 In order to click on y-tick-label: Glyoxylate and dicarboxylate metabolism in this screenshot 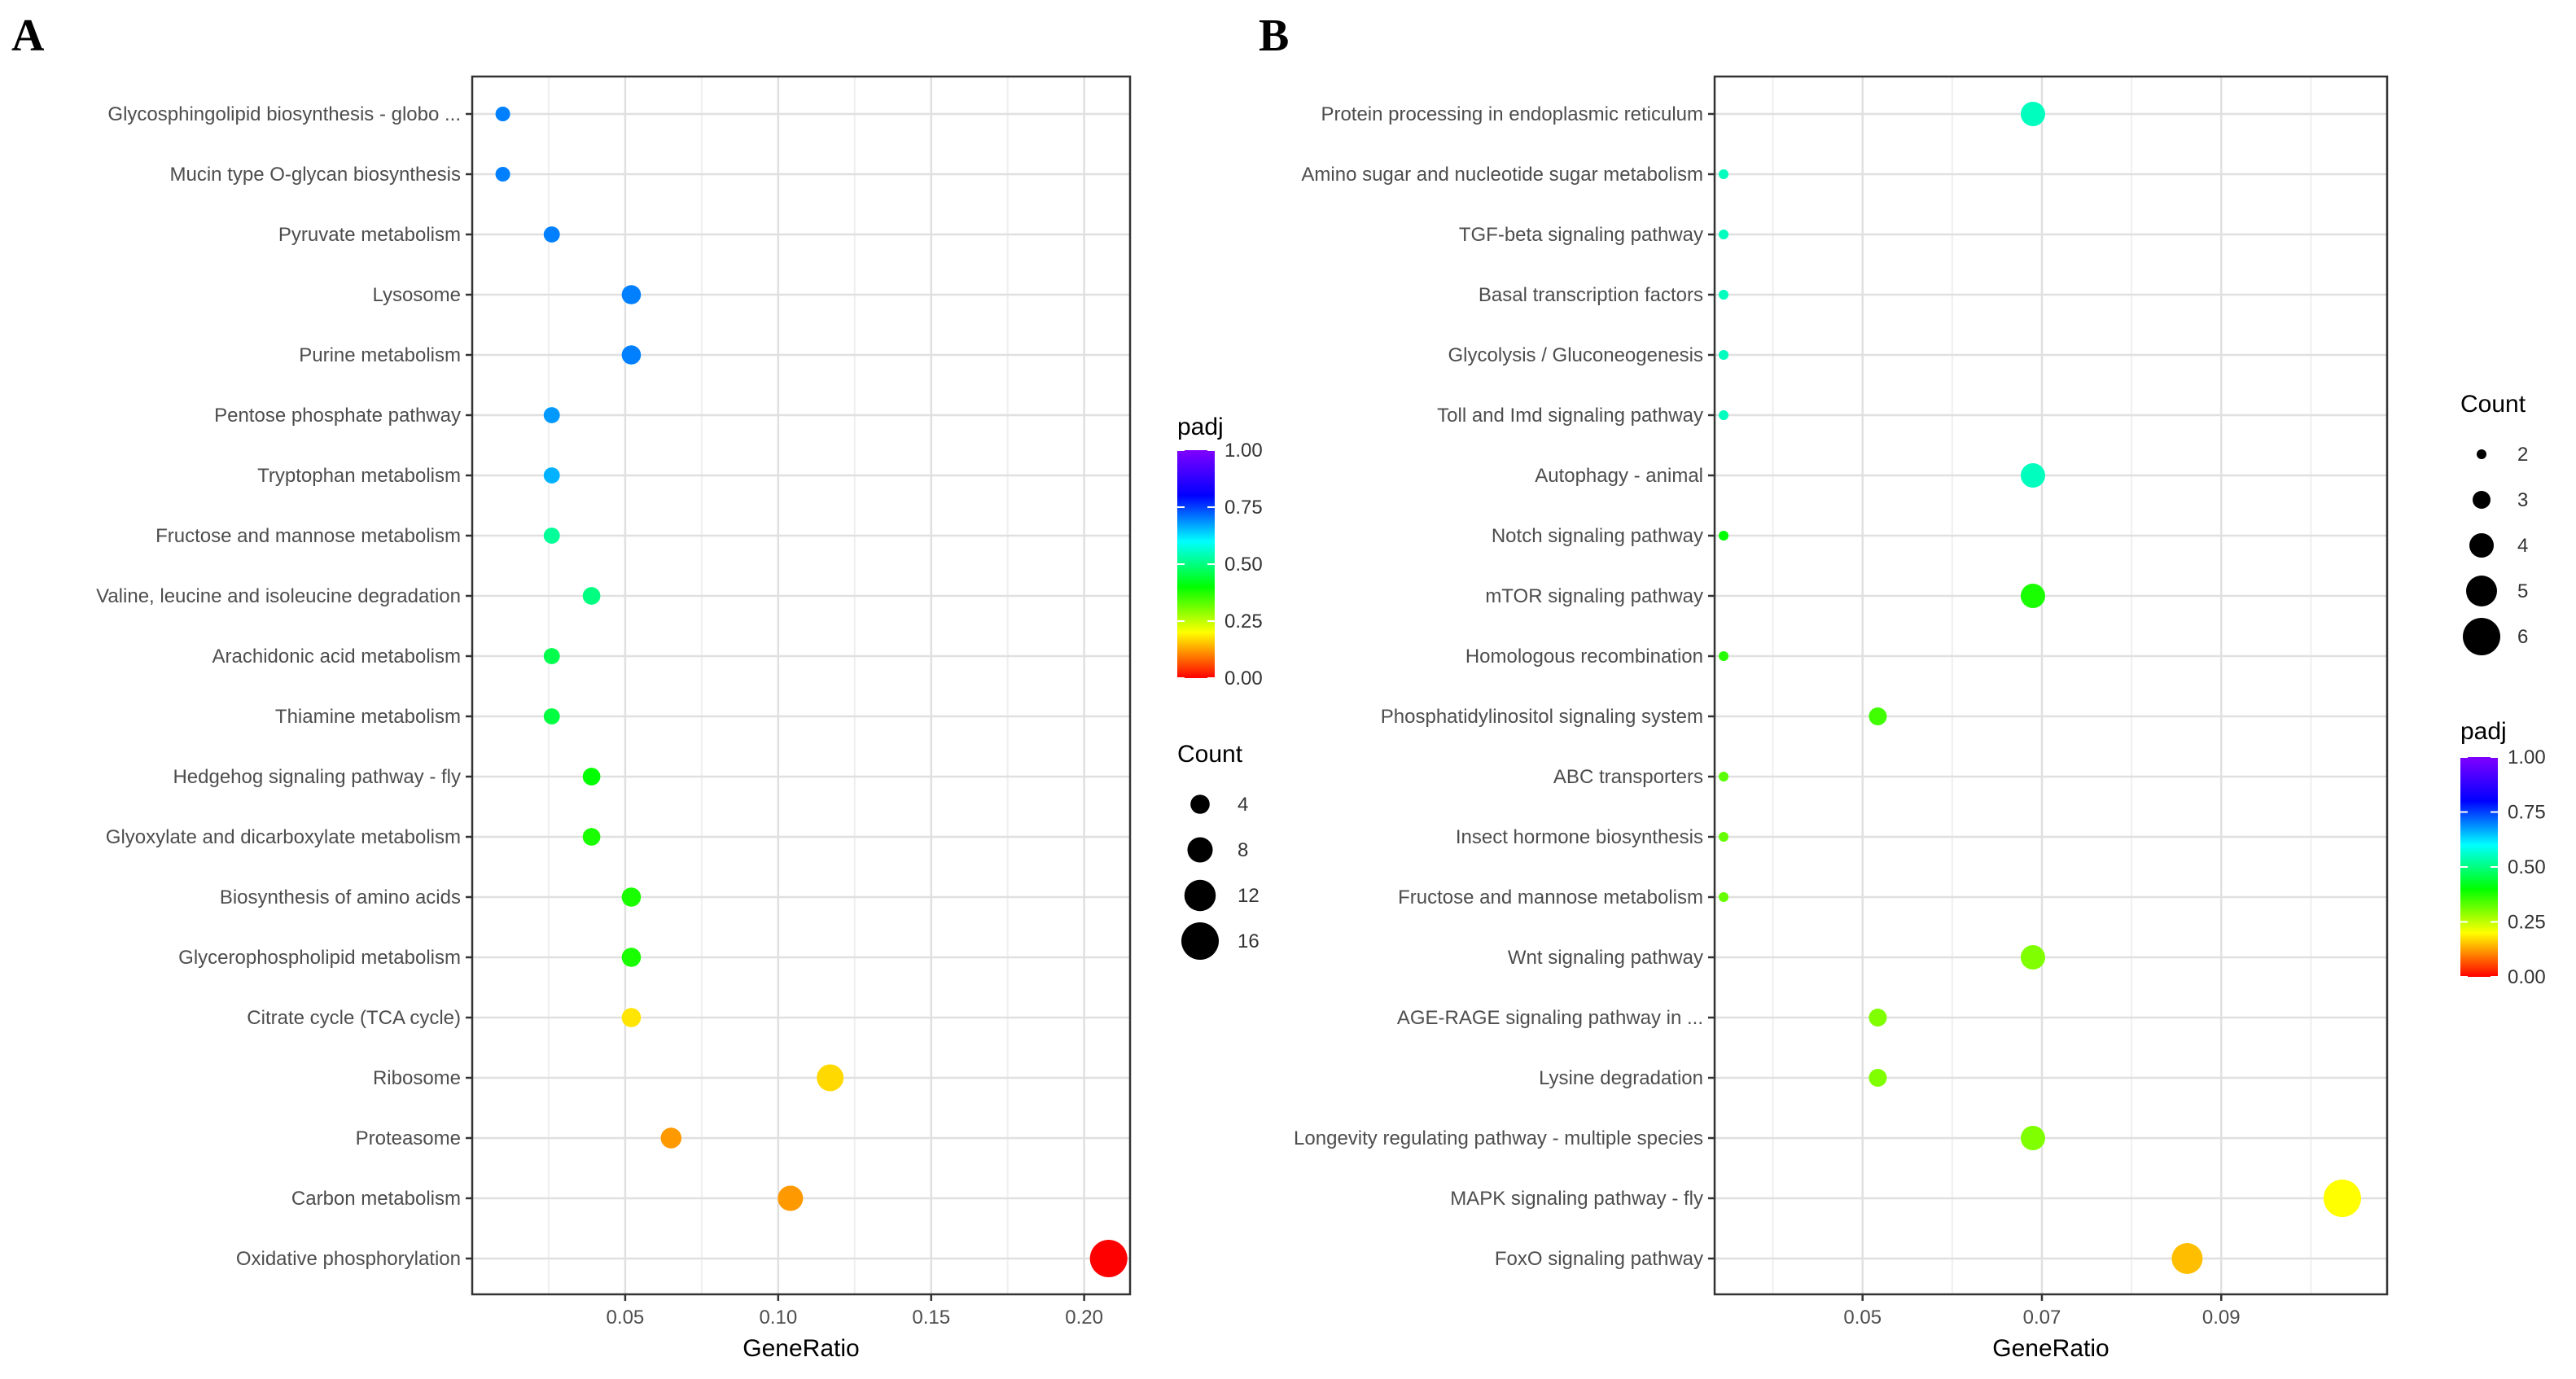, I will do `click(283, 837)`.